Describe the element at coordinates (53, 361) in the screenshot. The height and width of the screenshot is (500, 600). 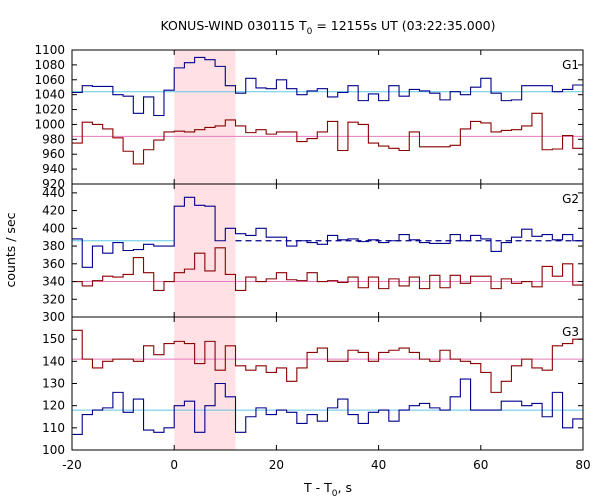
I see `y-tick-label: 140` at that location.